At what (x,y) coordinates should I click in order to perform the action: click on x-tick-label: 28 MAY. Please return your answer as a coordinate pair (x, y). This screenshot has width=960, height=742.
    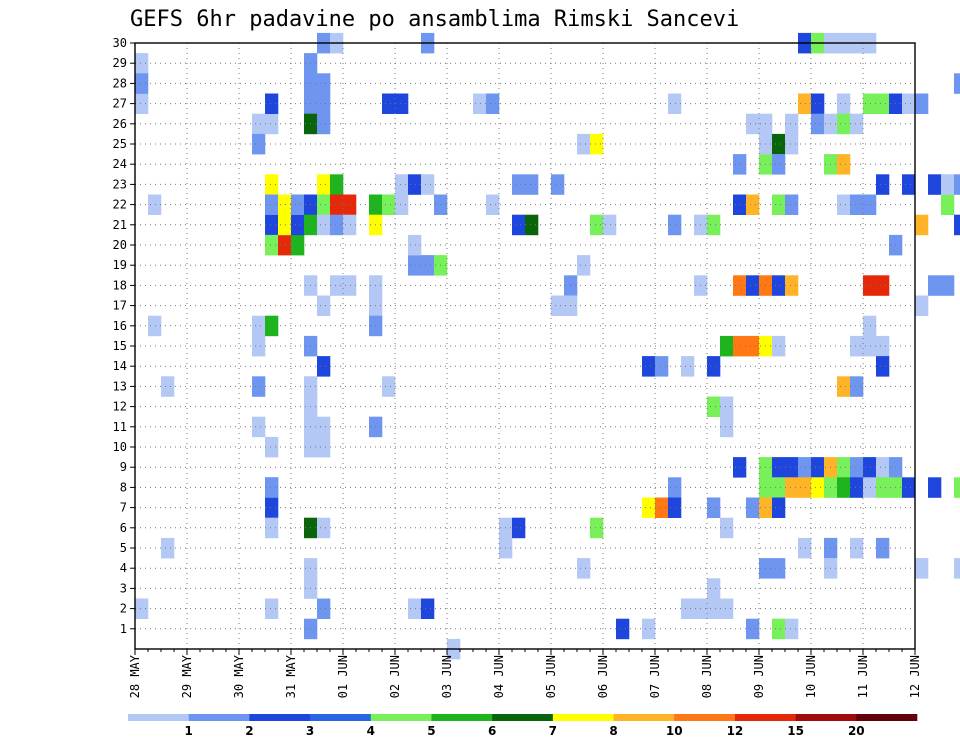
    Looking at the image, I should click on (135, 676).